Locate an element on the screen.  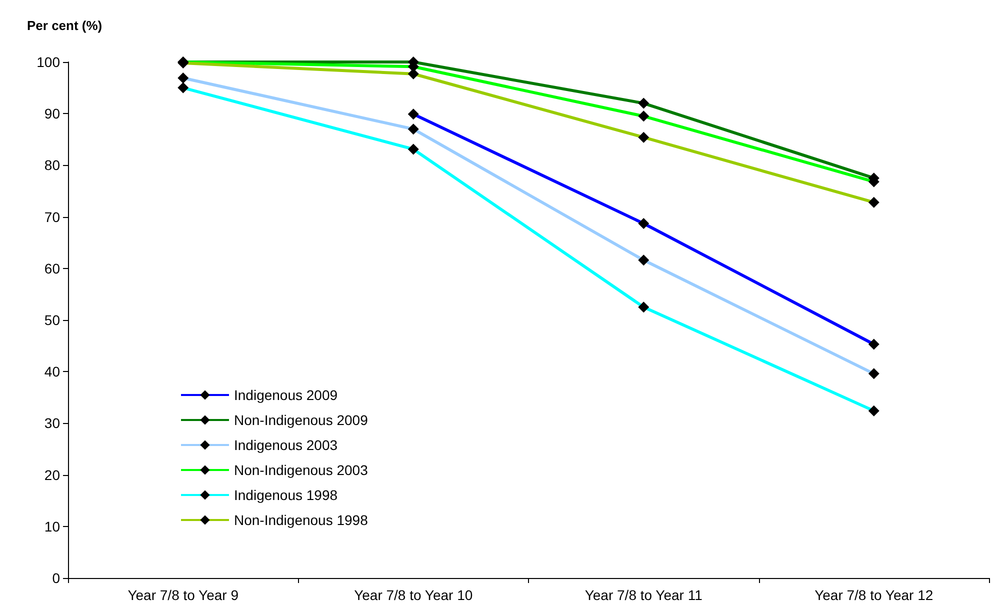
legend-label: Indigenous 2003 is located at coordinates (286, 445).